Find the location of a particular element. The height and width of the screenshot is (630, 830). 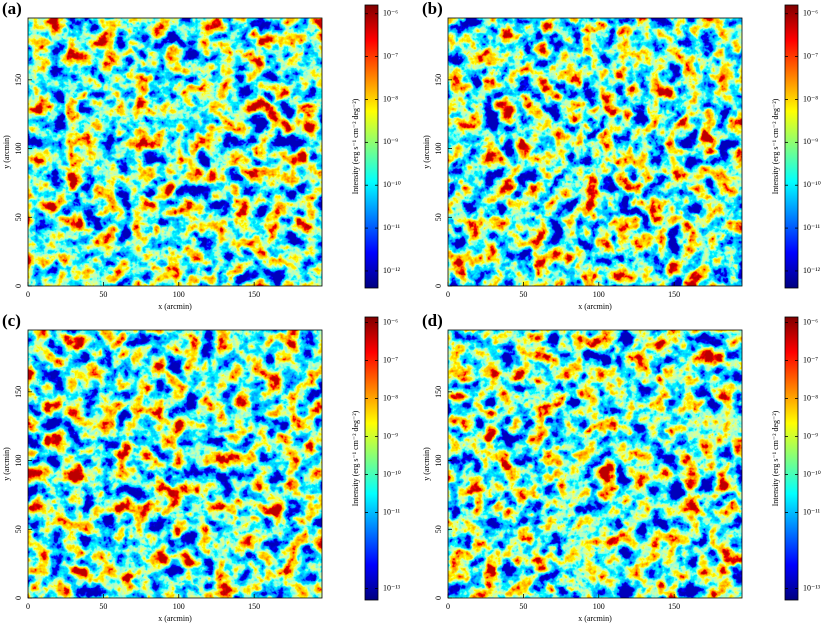

panel-label: (c) is located at coordinates (11, 320).